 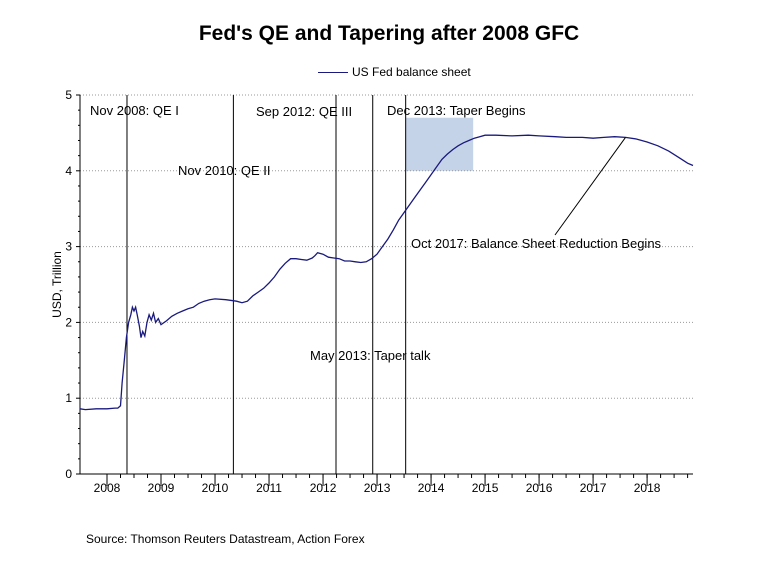 What do you see at coordinates (323, 488) in the screenshot?
I see `x-tick-label-2012: 2012` at bounding box center [323, 488].